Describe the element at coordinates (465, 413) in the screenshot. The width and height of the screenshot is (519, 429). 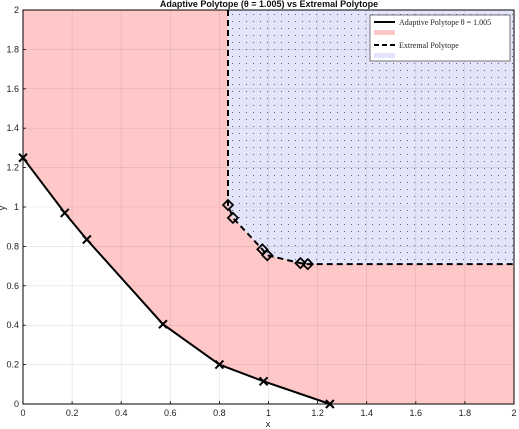
I see `x-tick-label: 1.8` at that location.